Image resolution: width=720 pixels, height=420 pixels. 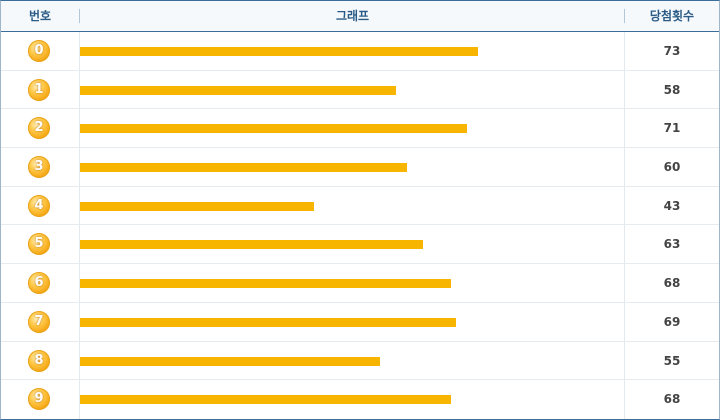 What do you see at coordinates (40, 16) in the screenshot?
I see `header-number: 번호` at bounding box center [40, 16].